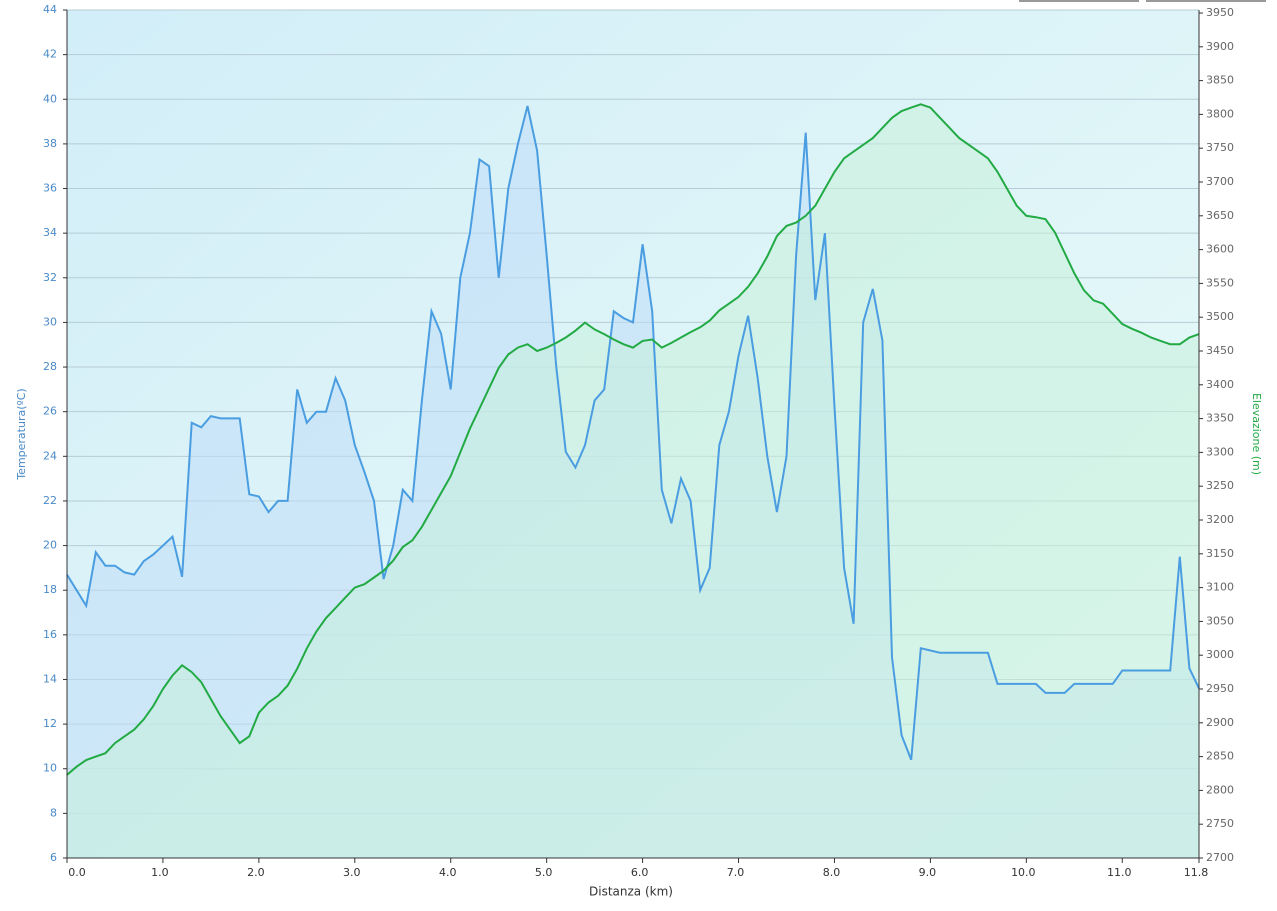 The width and height of the screenshot is (1277, 911). I want to click on y2-tick-label: 2900, so click(1220, 722).